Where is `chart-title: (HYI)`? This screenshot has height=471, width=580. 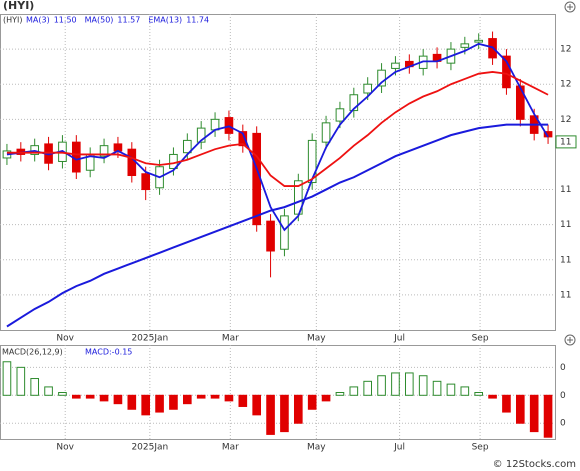
chart-title: (HYI) is located at coordinates (18, 6).